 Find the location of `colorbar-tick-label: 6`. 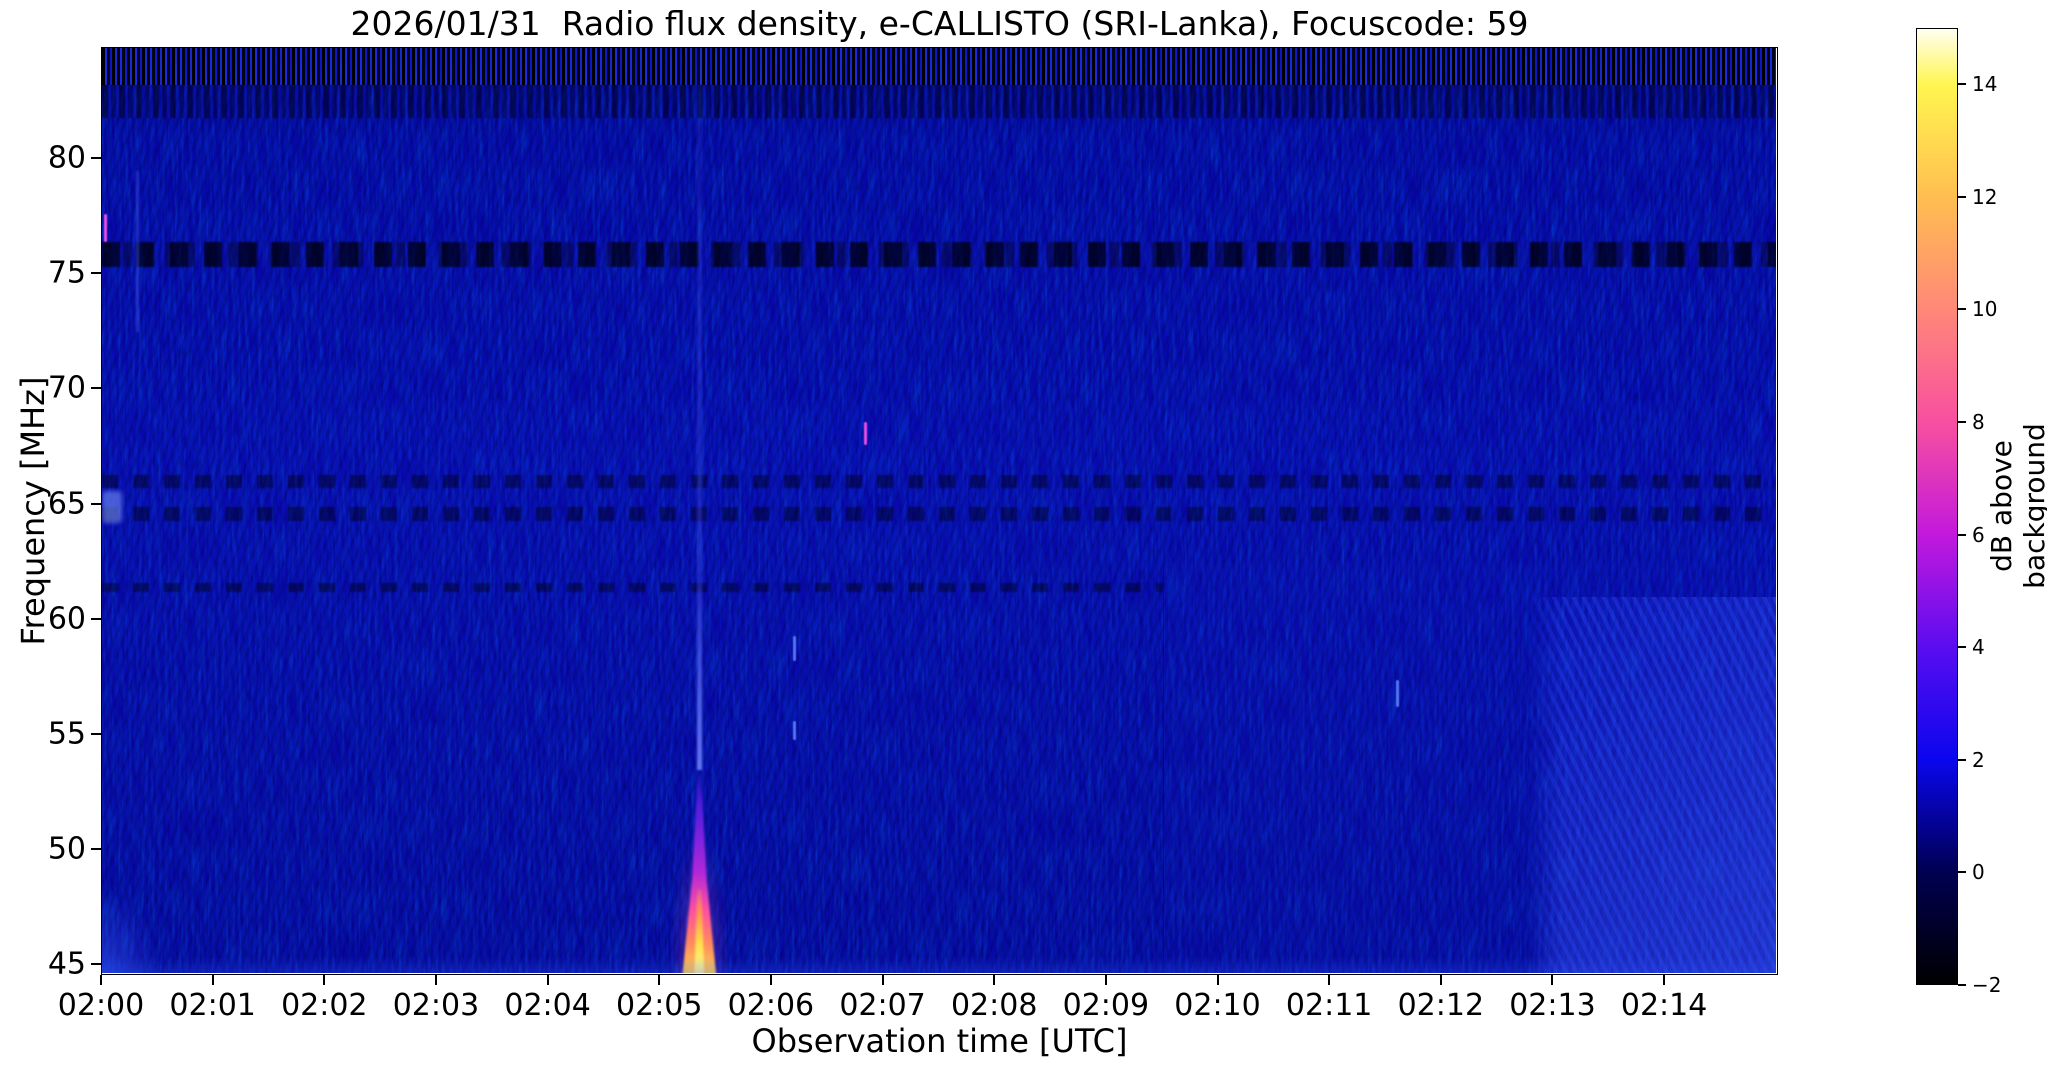

colorbar-tick-label: 6 is located at coordinates (1978, 534).